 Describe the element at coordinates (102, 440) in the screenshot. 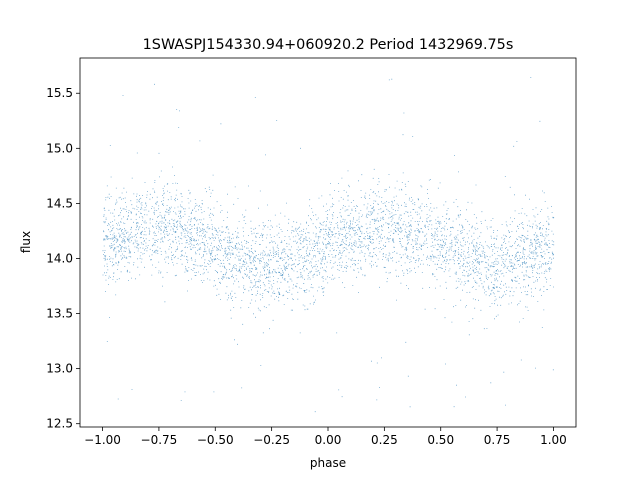

I see `x-tick-label: −1.00` at that location.